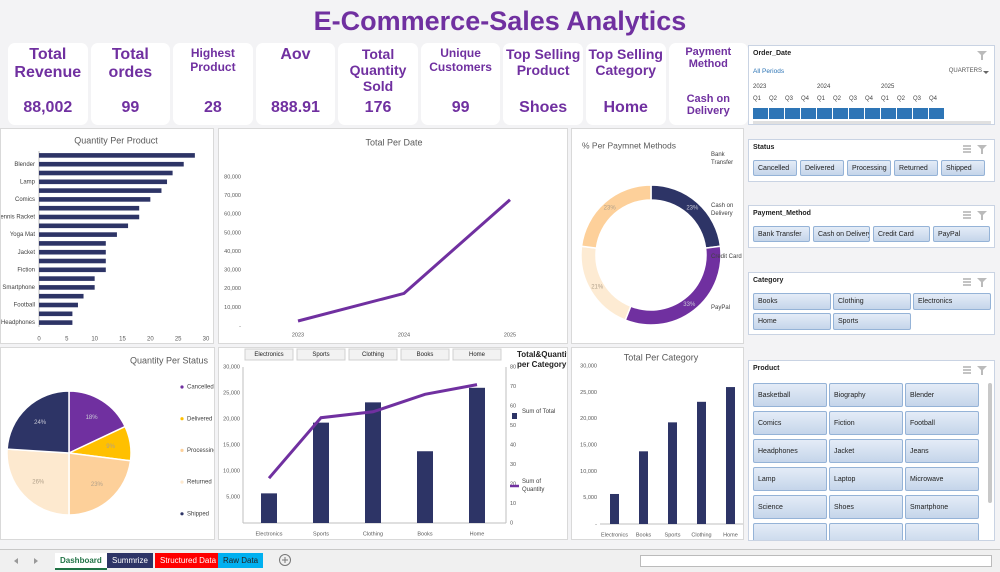 This screenshot has height=572, width=1000. What do you see at coordinates (790, 395) in the screenshot?
I see `slicer-item: Basketball` at bounding box center [790, 395].